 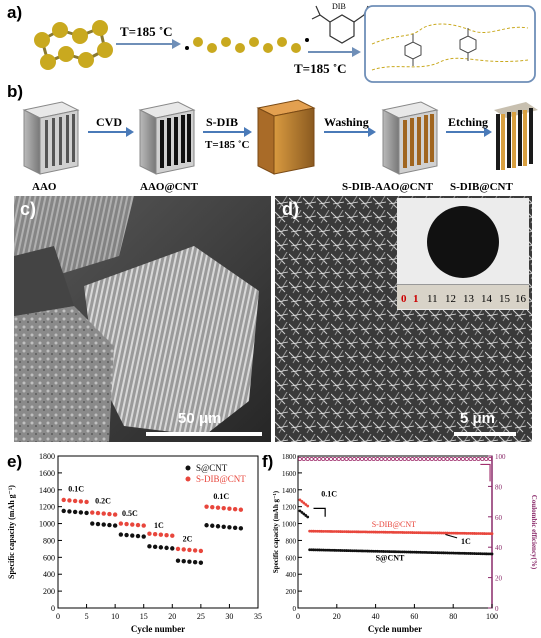 What do you see at coordinates (49, 540) in the screenshot?
I see `y-tick-label: 800` at bounding box center [49, 540].